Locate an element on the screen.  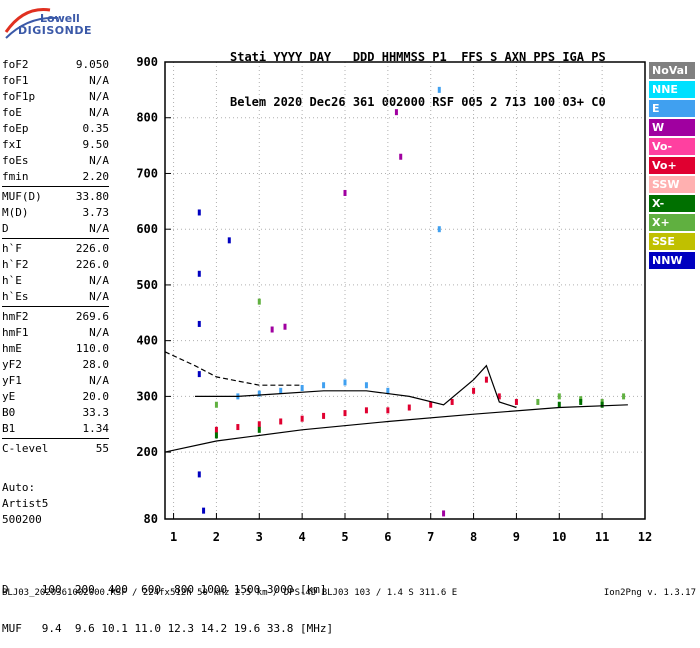
auto-program: Artist5 is located at coordinates (25, 503).